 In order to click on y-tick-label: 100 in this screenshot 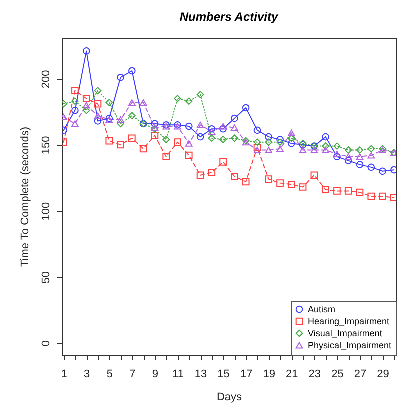, I will do `click(46, 211)`.